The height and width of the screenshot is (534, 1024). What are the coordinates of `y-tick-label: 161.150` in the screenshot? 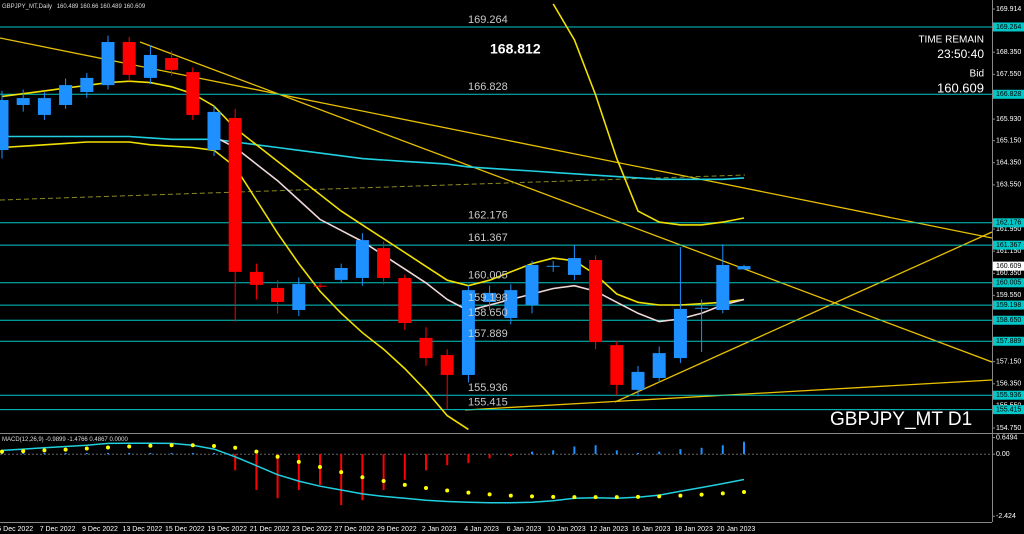 It's located at (1008, 251).